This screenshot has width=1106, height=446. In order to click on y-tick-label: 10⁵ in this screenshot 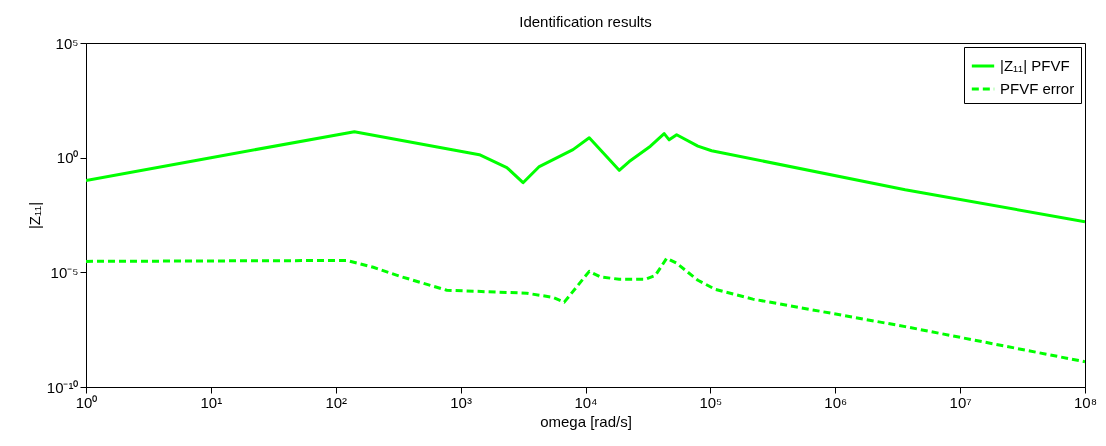, I will do `click(67, 43)`.